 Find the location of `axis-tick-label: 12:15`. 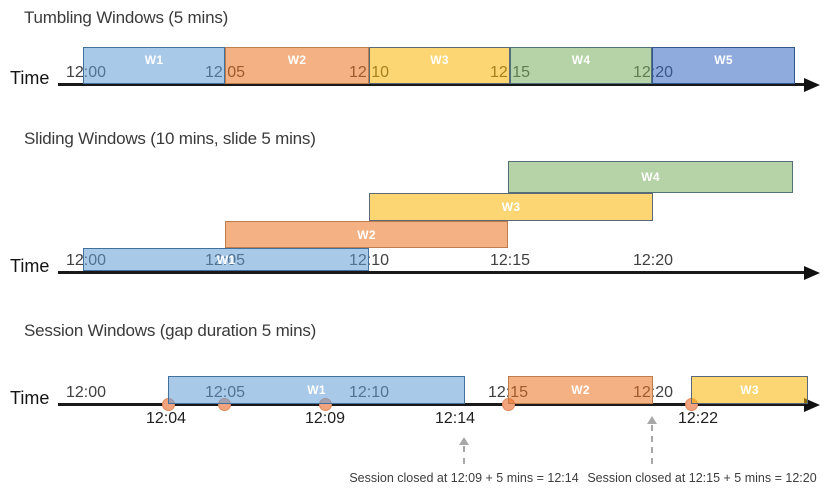

axis-tick-label: 12:15 is located at coordinates (510, 260).